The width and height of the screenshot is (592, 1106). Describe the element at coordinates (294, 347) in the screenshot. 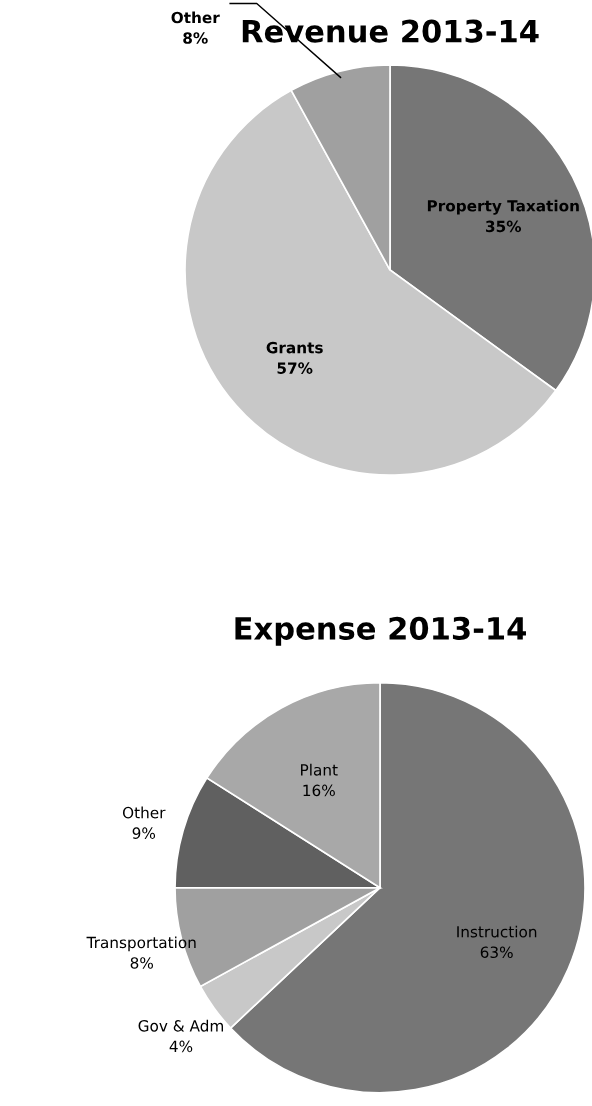

I see `slice-label: Grants` at that location.